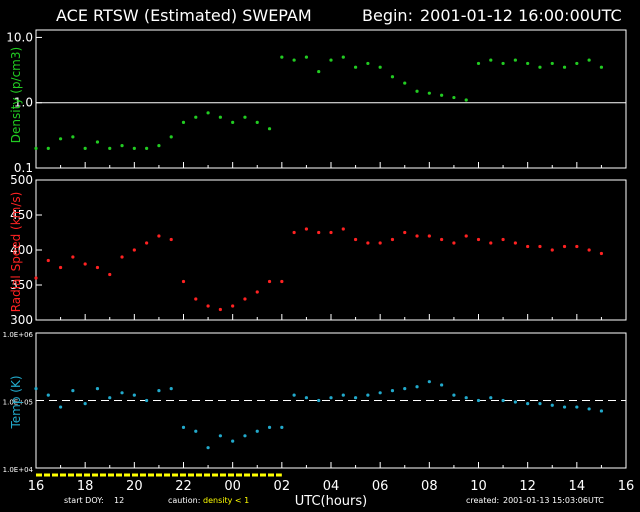  Describe the element at coordinates (16, 252) in the screenshot. I see `speed-axis-label: Radial Speed (km/s)` at that location.